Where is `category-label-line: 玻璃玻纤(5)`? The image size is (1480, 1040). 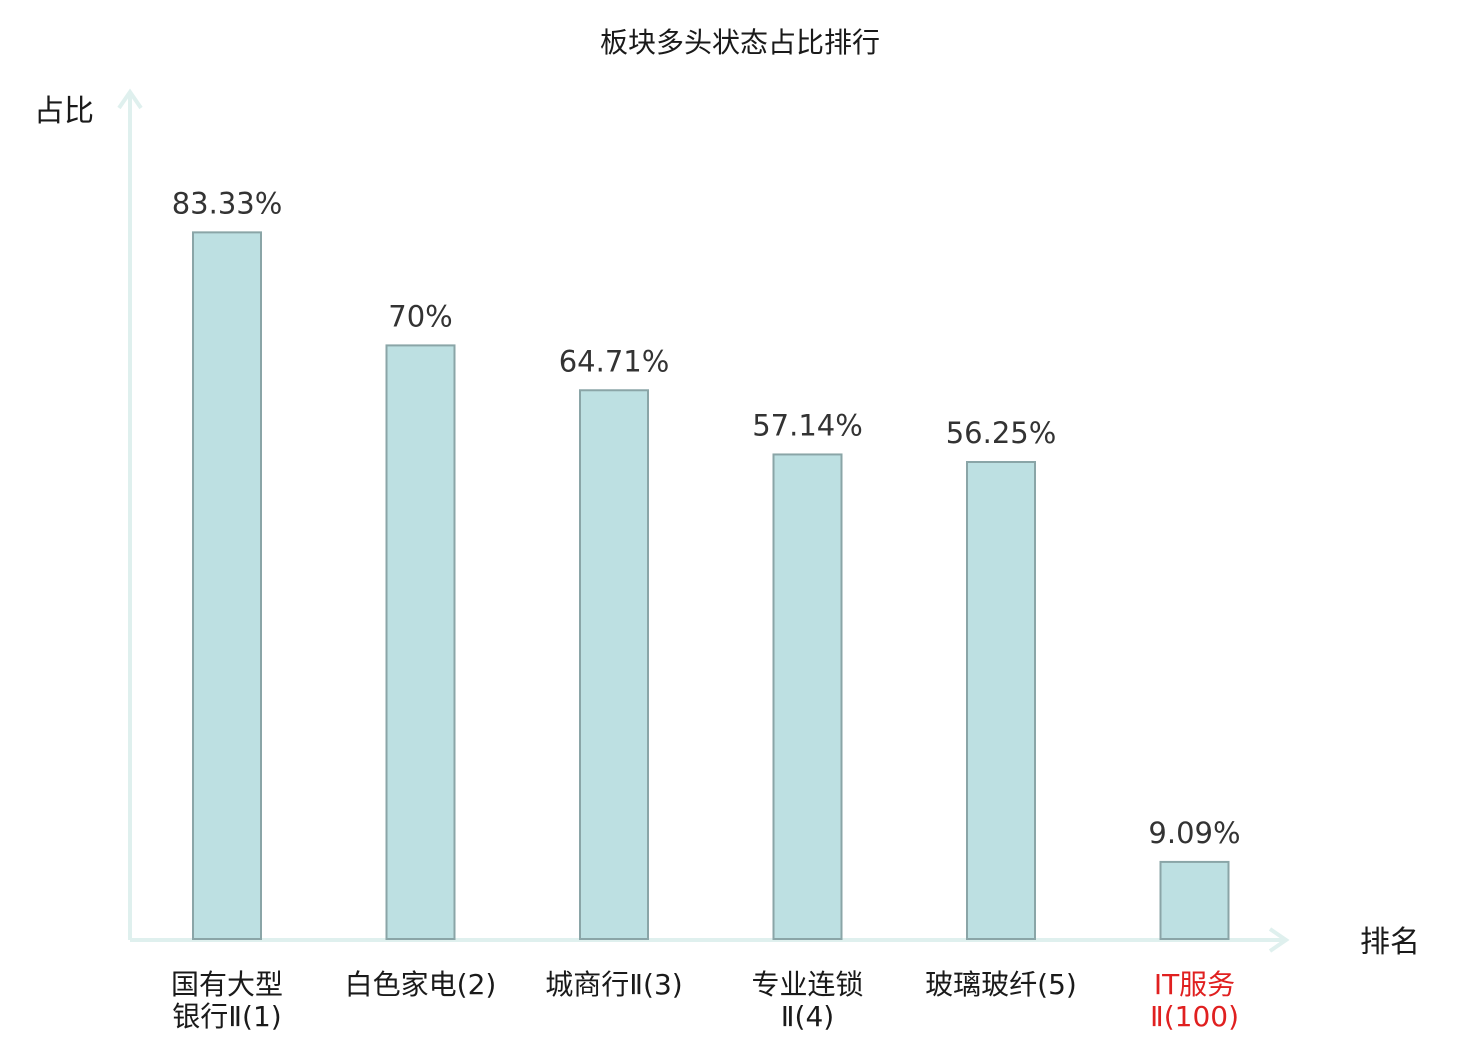
category-label-line: 玻璃玻纤(5) is located at coordinates (1001, 984).